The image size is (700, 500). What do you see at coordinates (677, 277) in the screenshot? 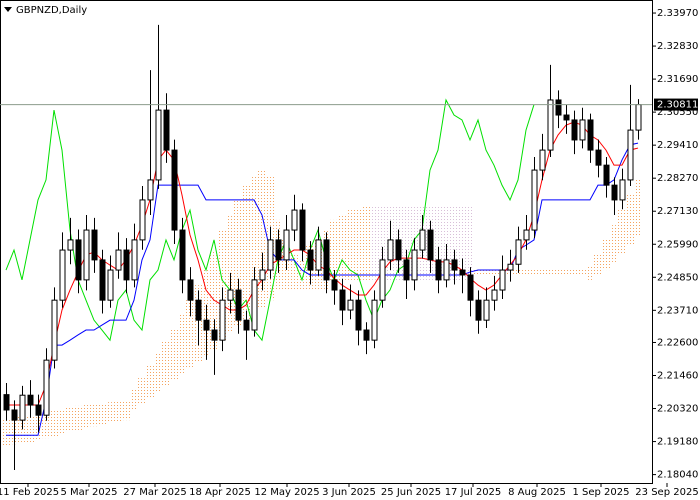
I see `y-tick-label: 2.24850` at bounding box center [677, 277].